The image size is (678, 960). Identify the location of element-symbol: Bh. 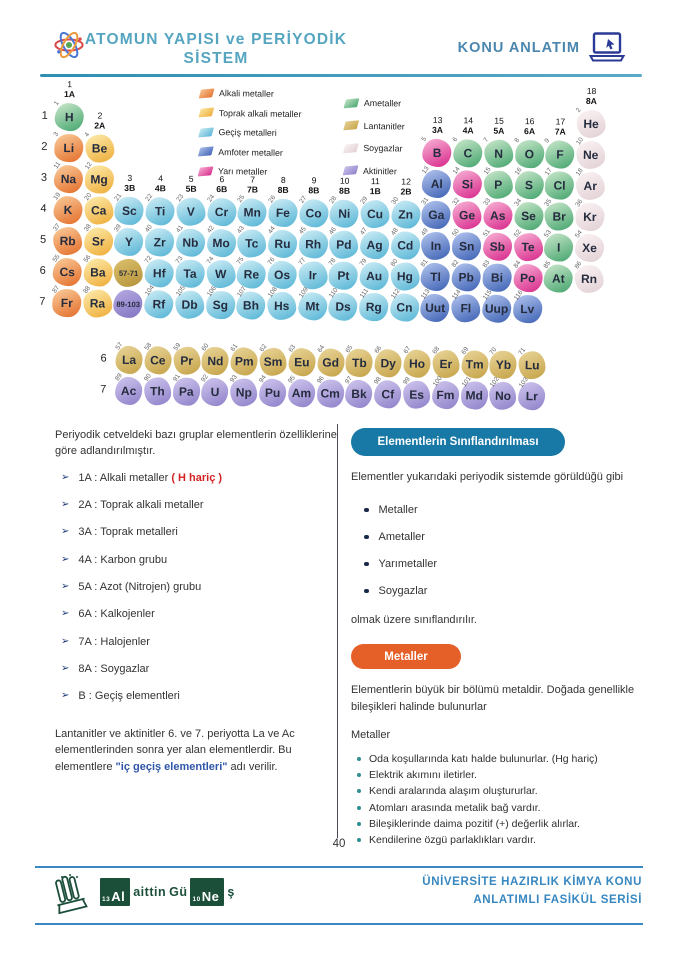
(251, 305).